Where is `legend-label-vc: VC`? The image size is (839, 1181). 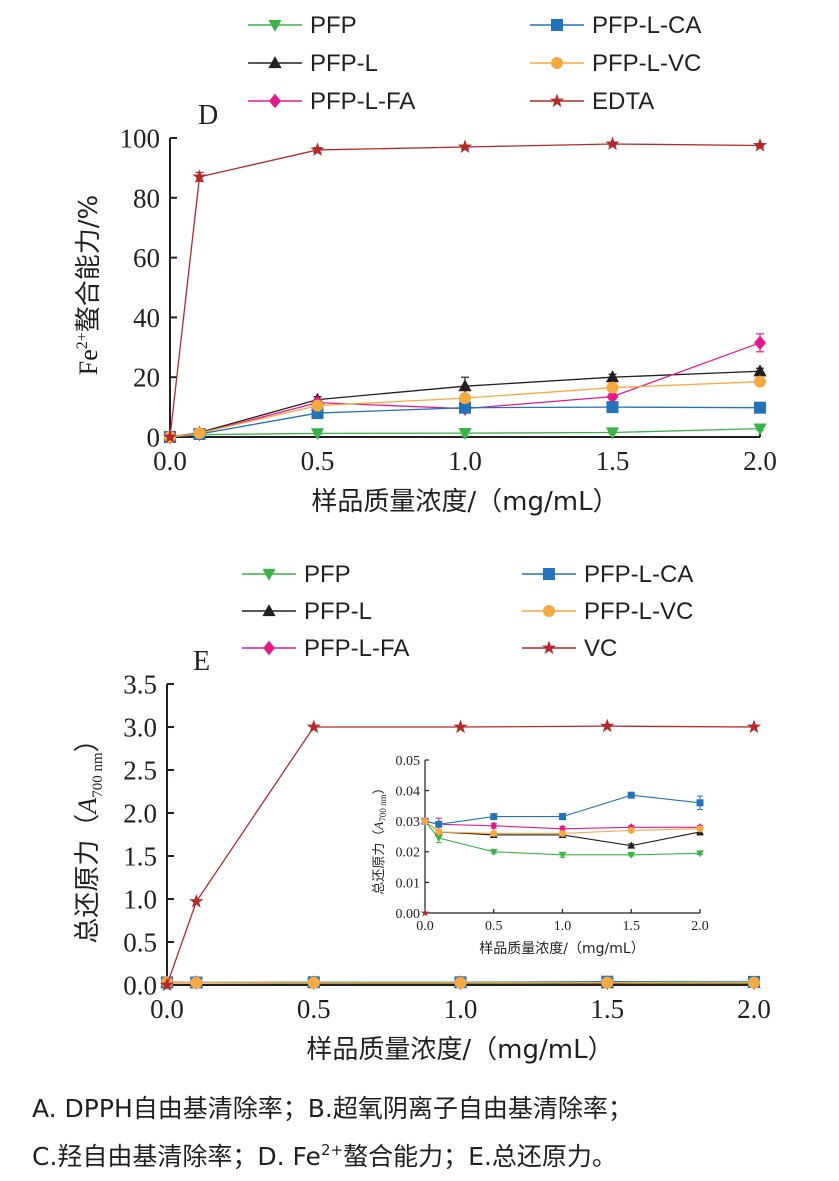
legend-label-vc: VC is located at coordinates (600, 648).